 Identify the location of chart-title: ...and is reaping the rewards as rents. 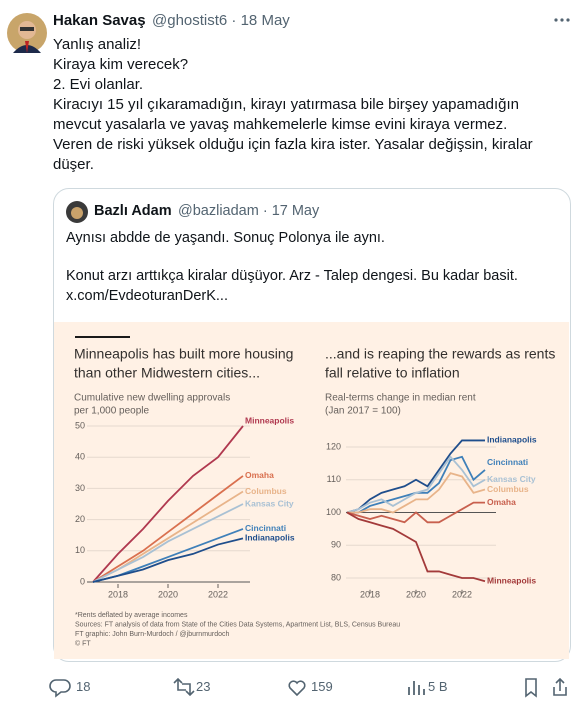
(440, 354).